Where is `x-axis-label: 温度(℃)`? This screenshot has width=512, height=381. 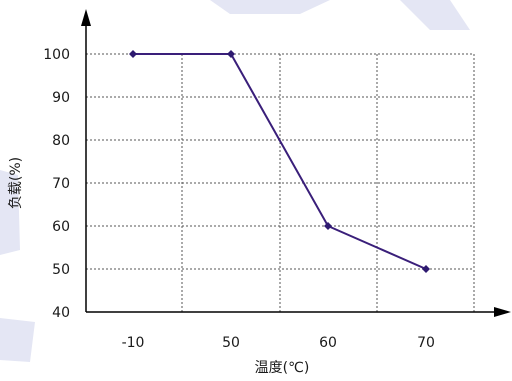 x-axis-label: 温度(℃) is located at coordinates (282, 368).